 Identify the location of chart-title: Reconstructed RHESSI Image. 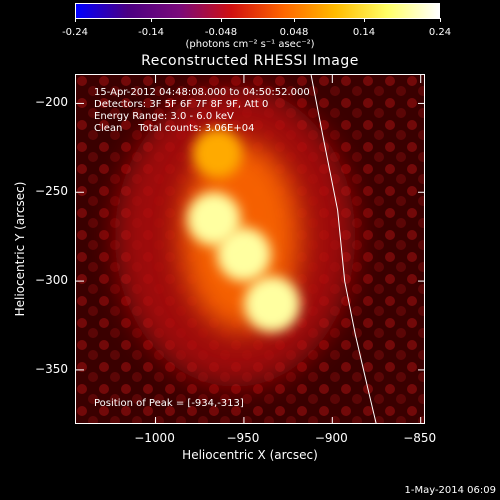
(250, 61).